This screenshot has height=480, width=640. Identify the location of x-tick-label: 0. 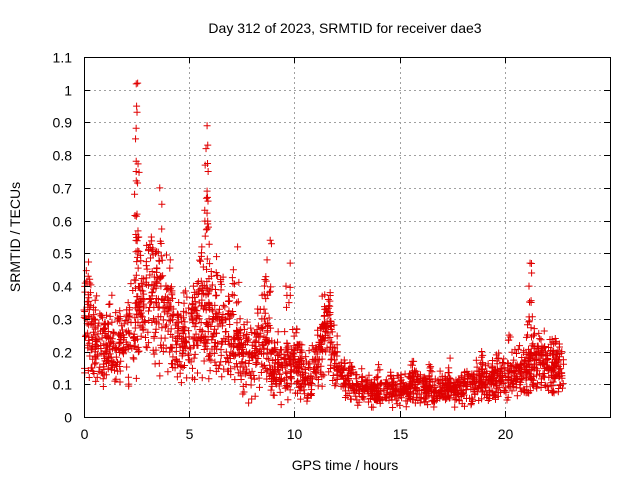
(85, 434).